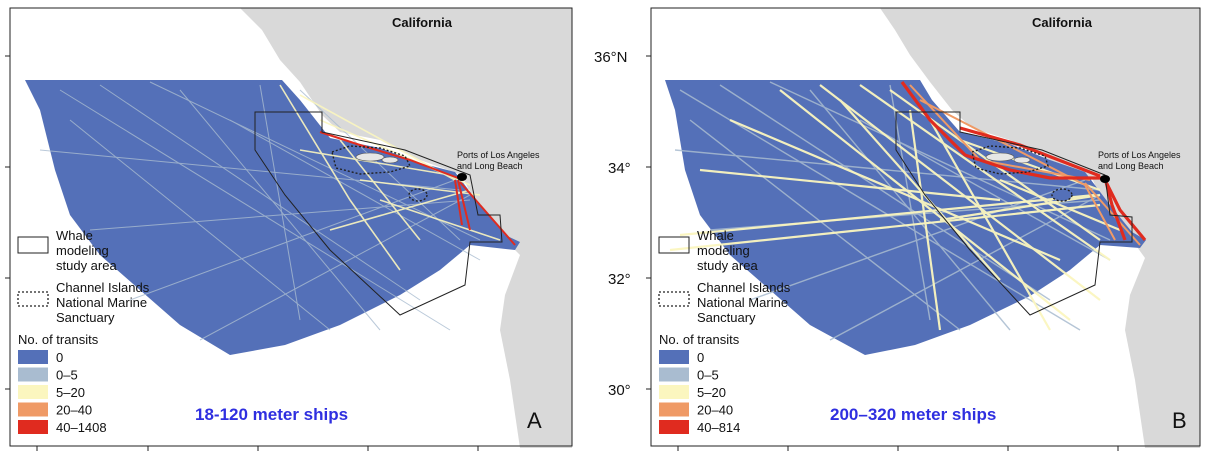  I want to click on study-area-outline-b, so click(1014, 213).